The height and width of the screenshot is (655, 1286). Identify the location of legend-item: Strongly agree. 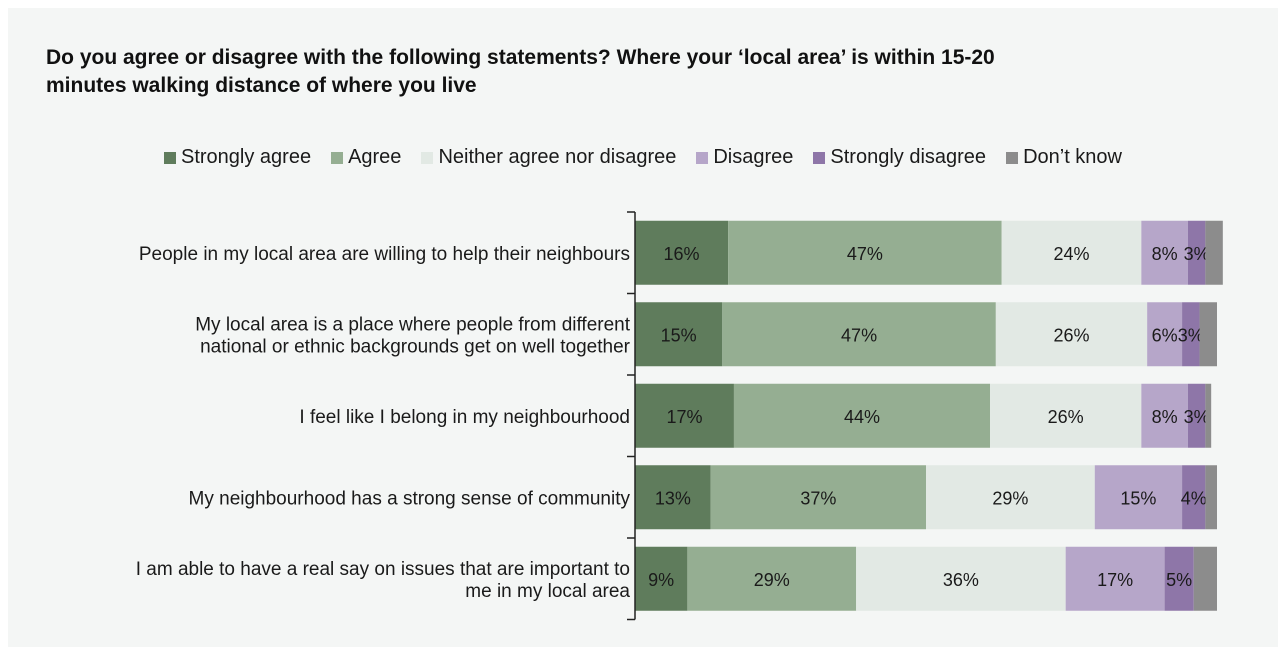
(237, 157).